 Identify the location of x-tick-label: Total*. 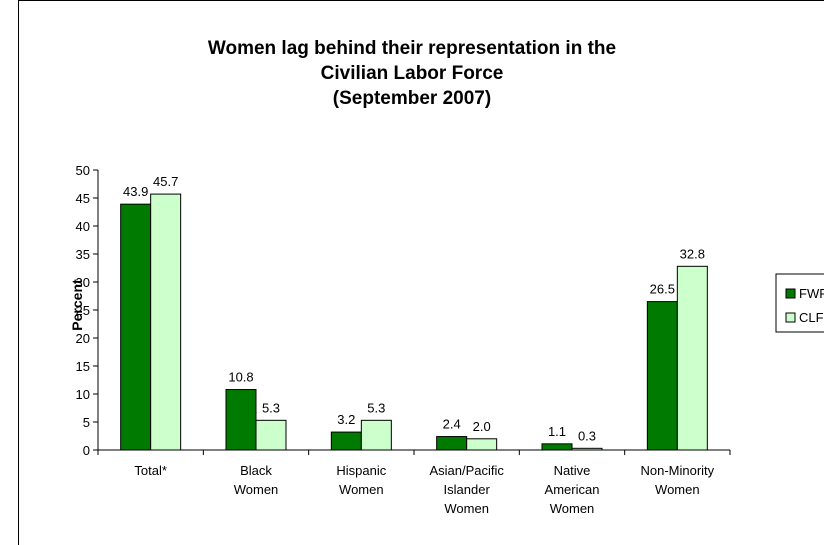
(150, 470).